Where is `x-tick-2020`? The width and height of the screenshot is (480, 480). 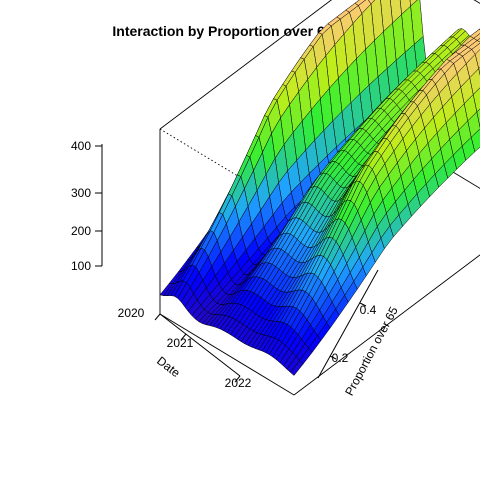
x-tick-2020 is located at coordinates (157, 317).